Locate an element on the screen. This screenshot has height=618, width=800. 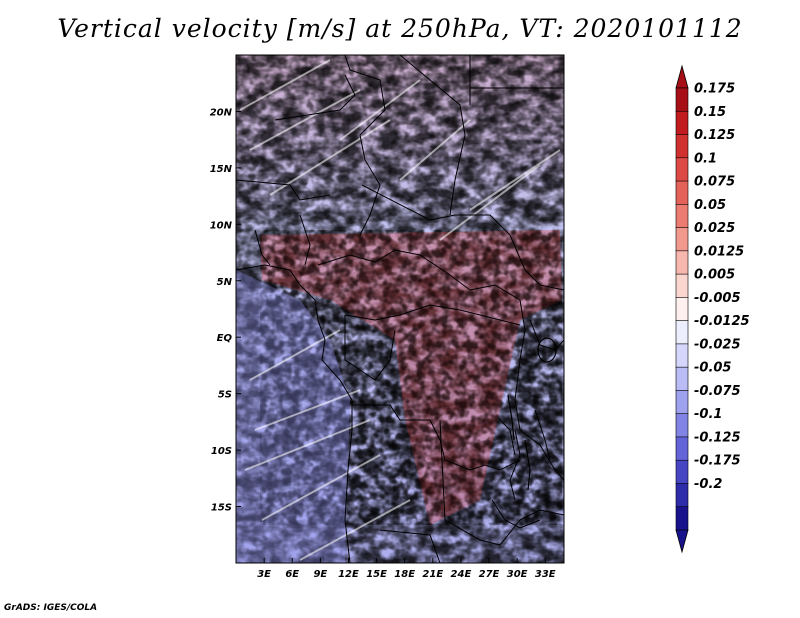
longitude-axis: 3E 6E 9E 12E 15E 18E 21E 24E 27E 30E 33E is located at coordinates (406, 569).